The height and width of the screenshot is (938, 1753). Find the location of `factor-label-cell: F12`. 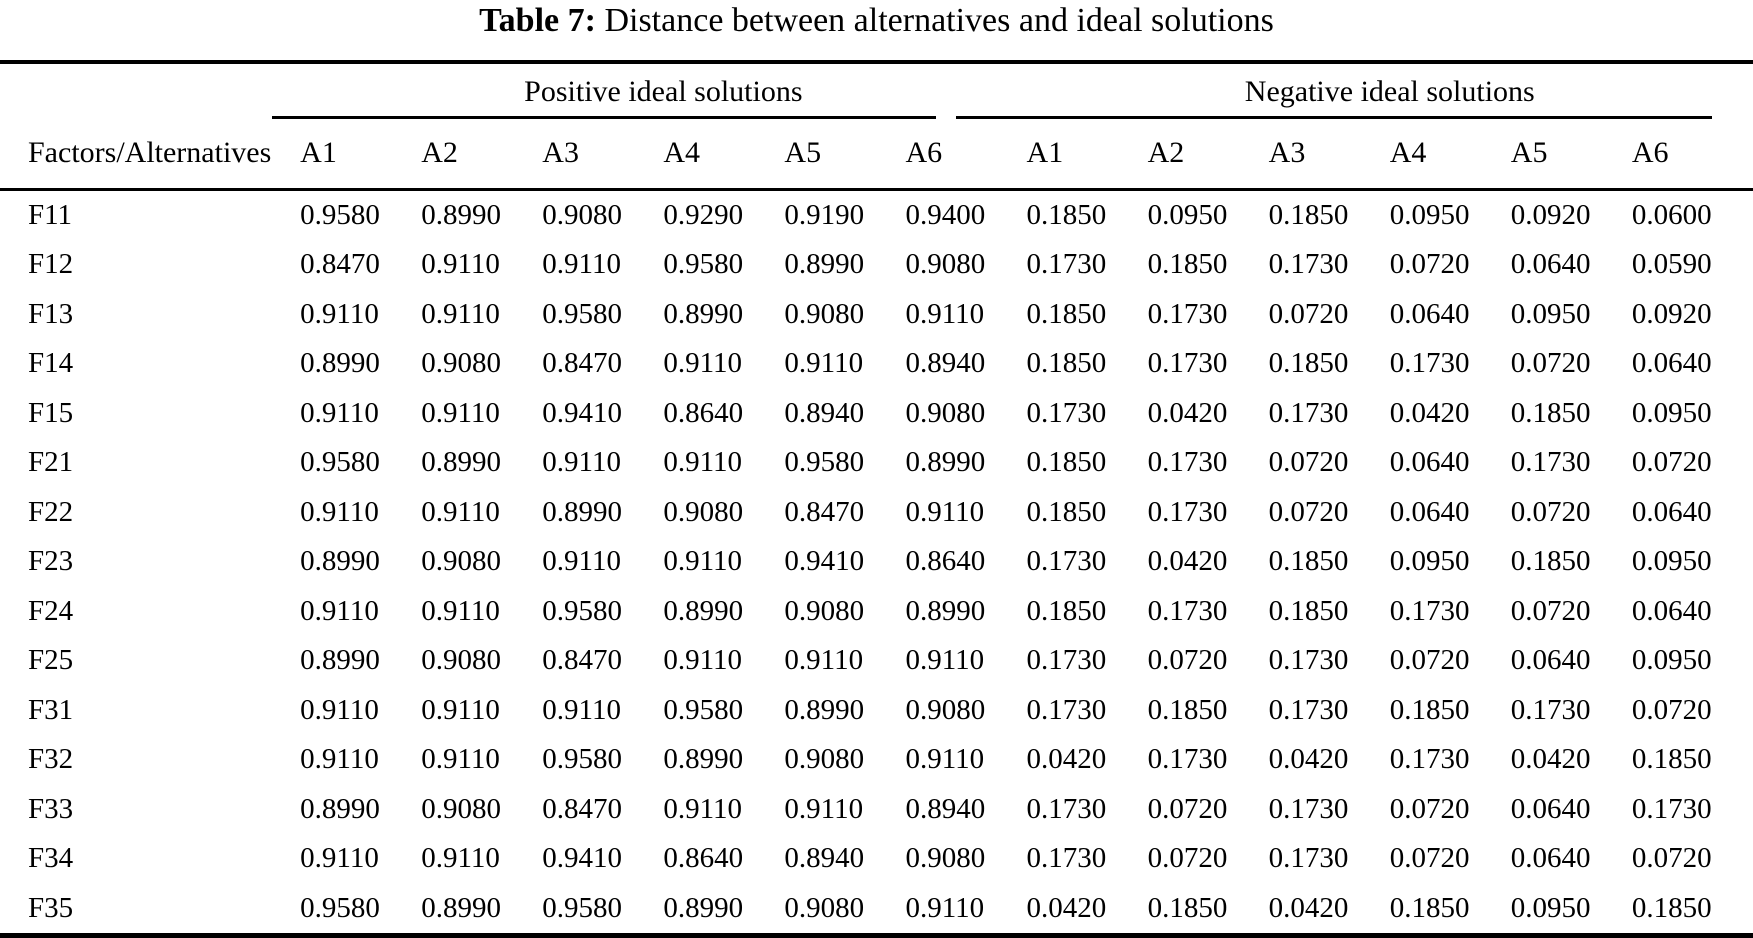

factor-label-cell: F12 is located at coordinates (51, 264).